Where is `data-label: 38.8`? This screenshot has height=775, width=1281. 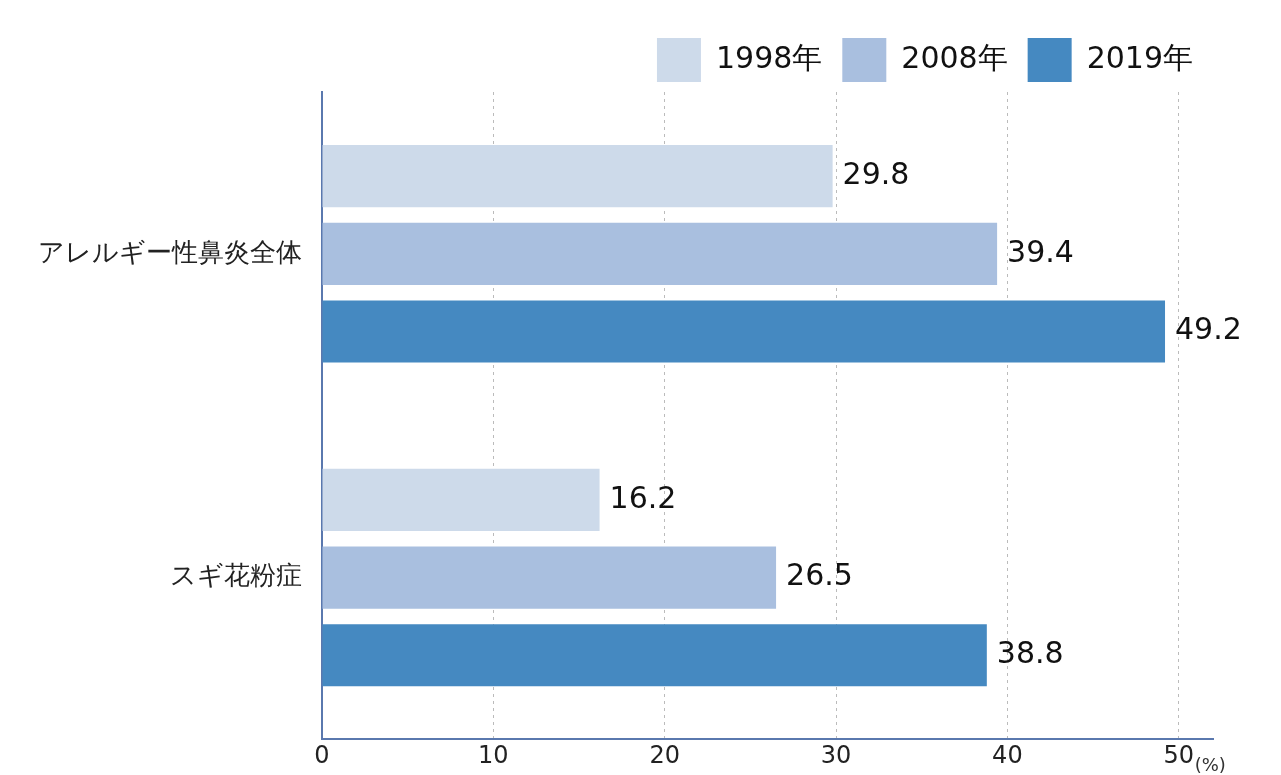
data-label: 38.8 is located at coordinates (1030, 653).